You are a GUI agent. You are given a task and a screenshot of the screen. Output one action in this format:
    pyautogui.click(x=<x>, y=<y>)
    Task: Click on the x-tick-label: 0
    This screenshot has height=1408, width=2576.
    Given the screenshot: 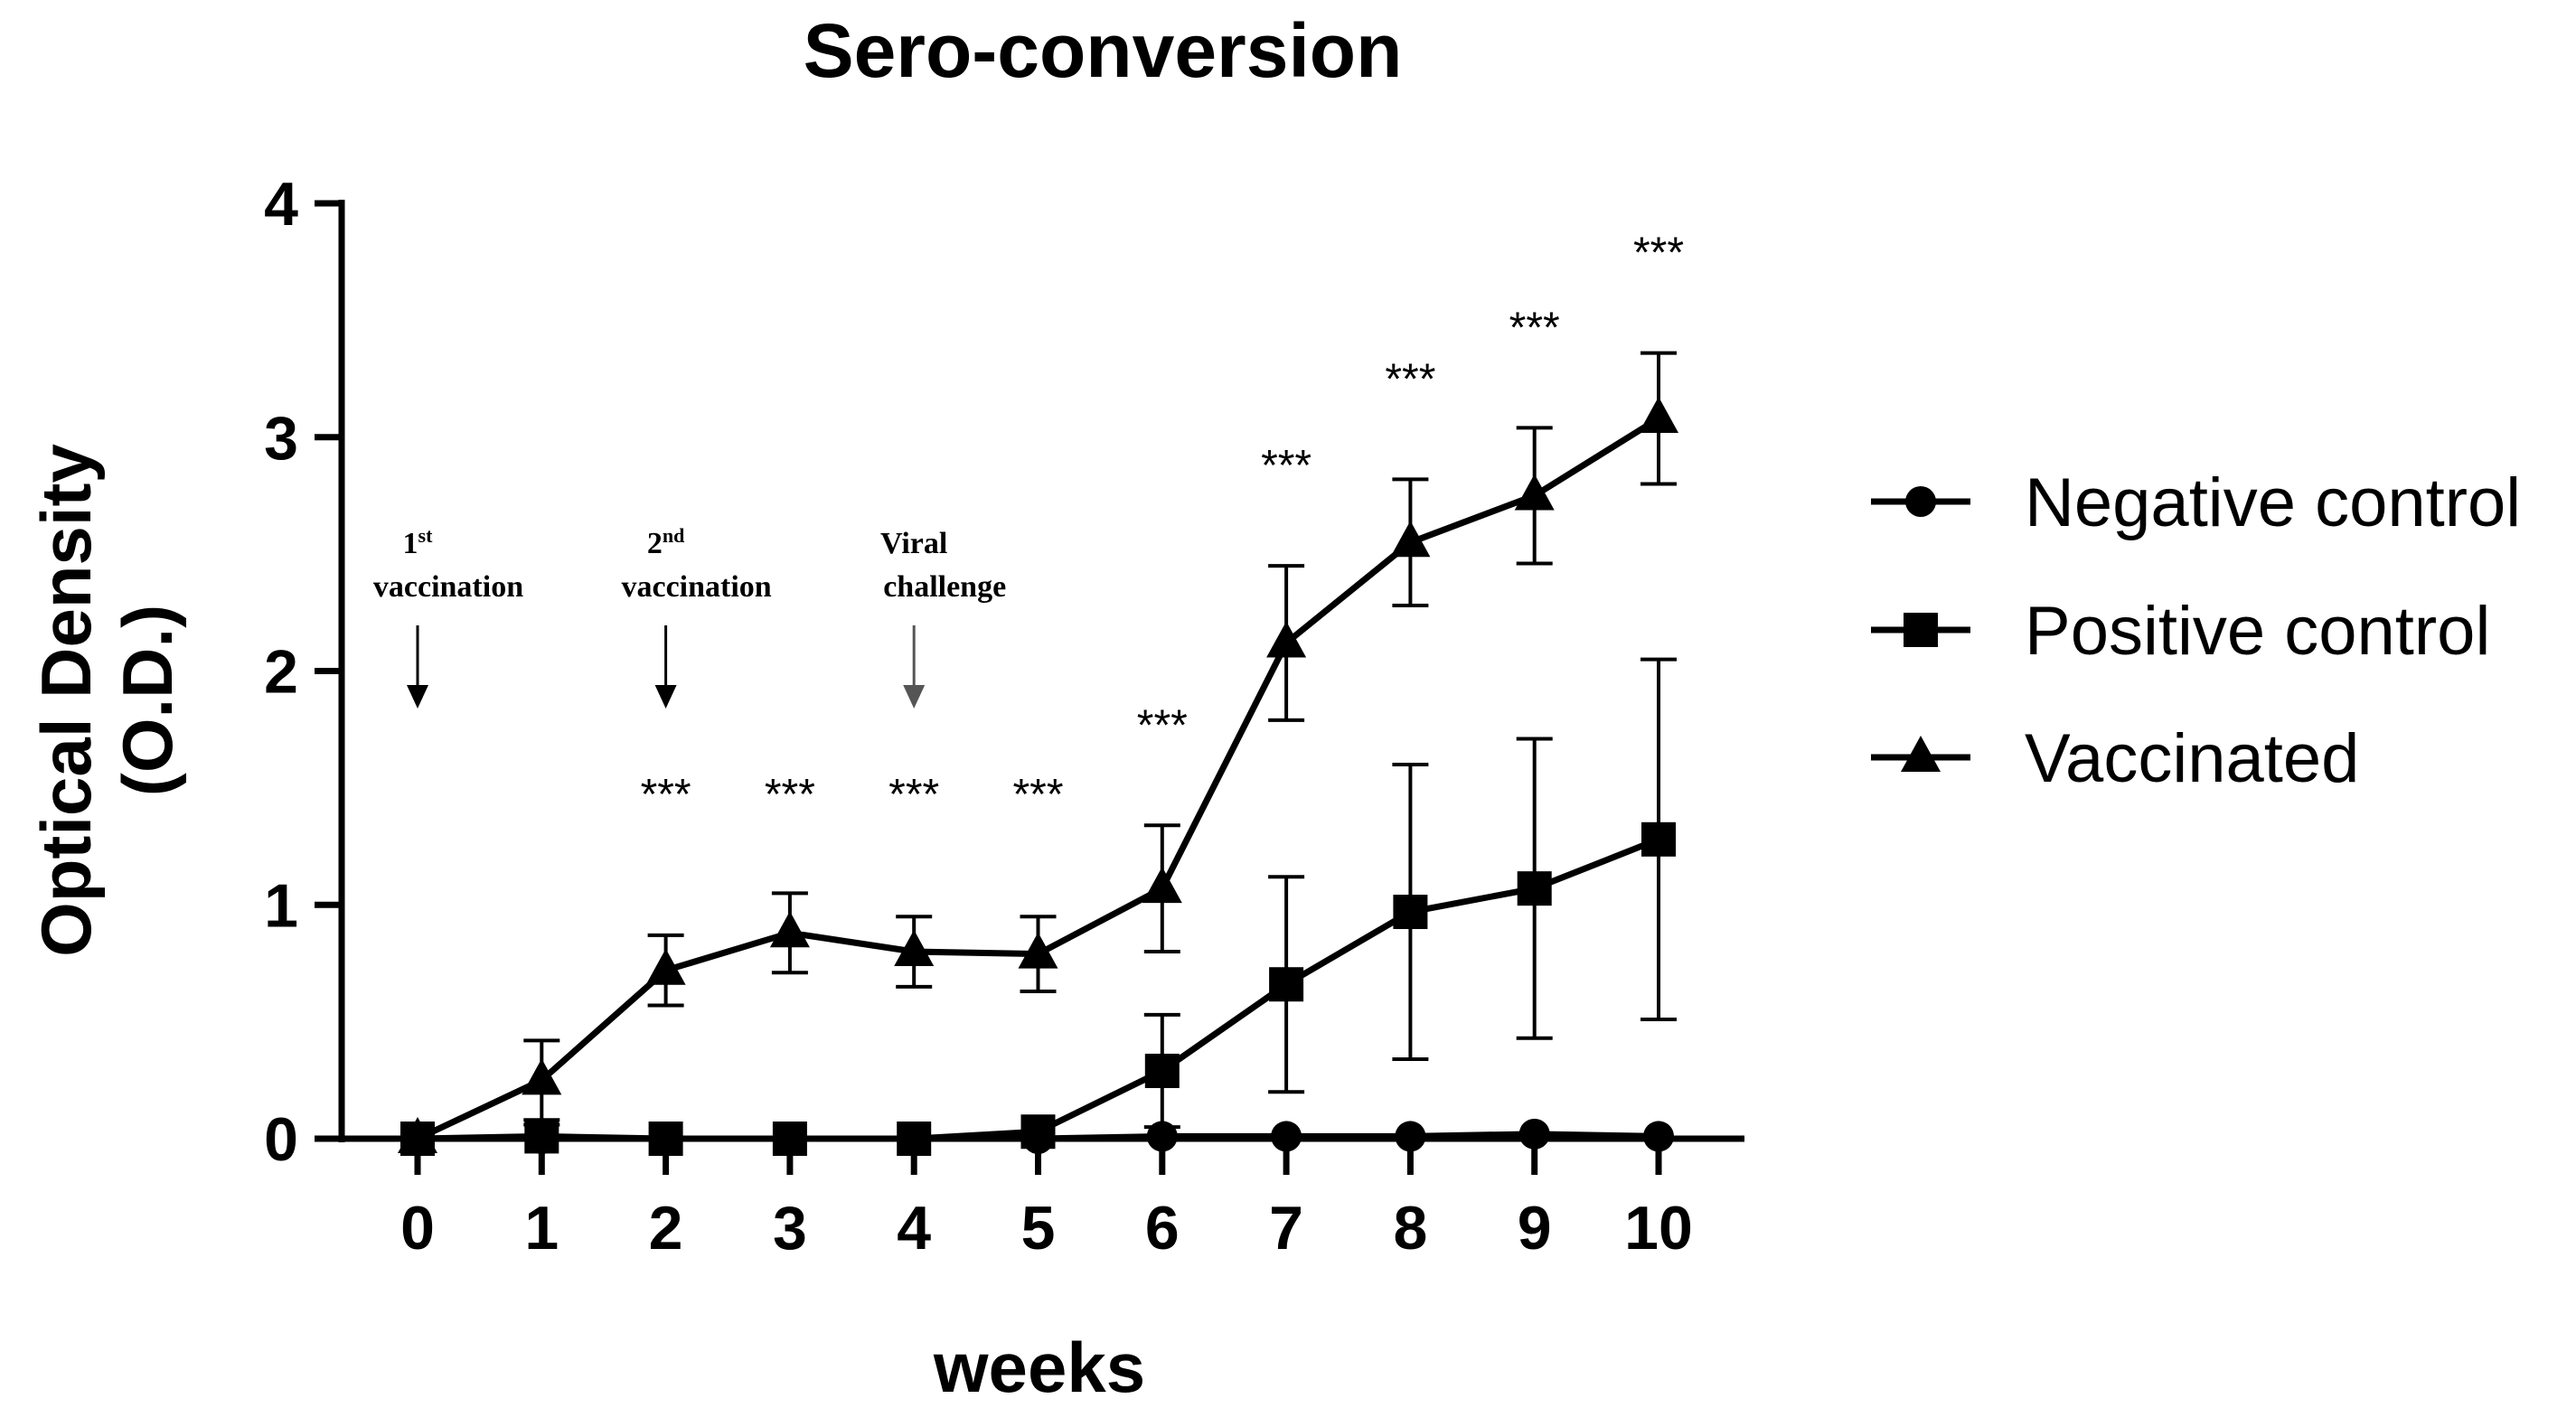 What is the action you would take?
    pyautogui.click(x=417, y=1228)
    